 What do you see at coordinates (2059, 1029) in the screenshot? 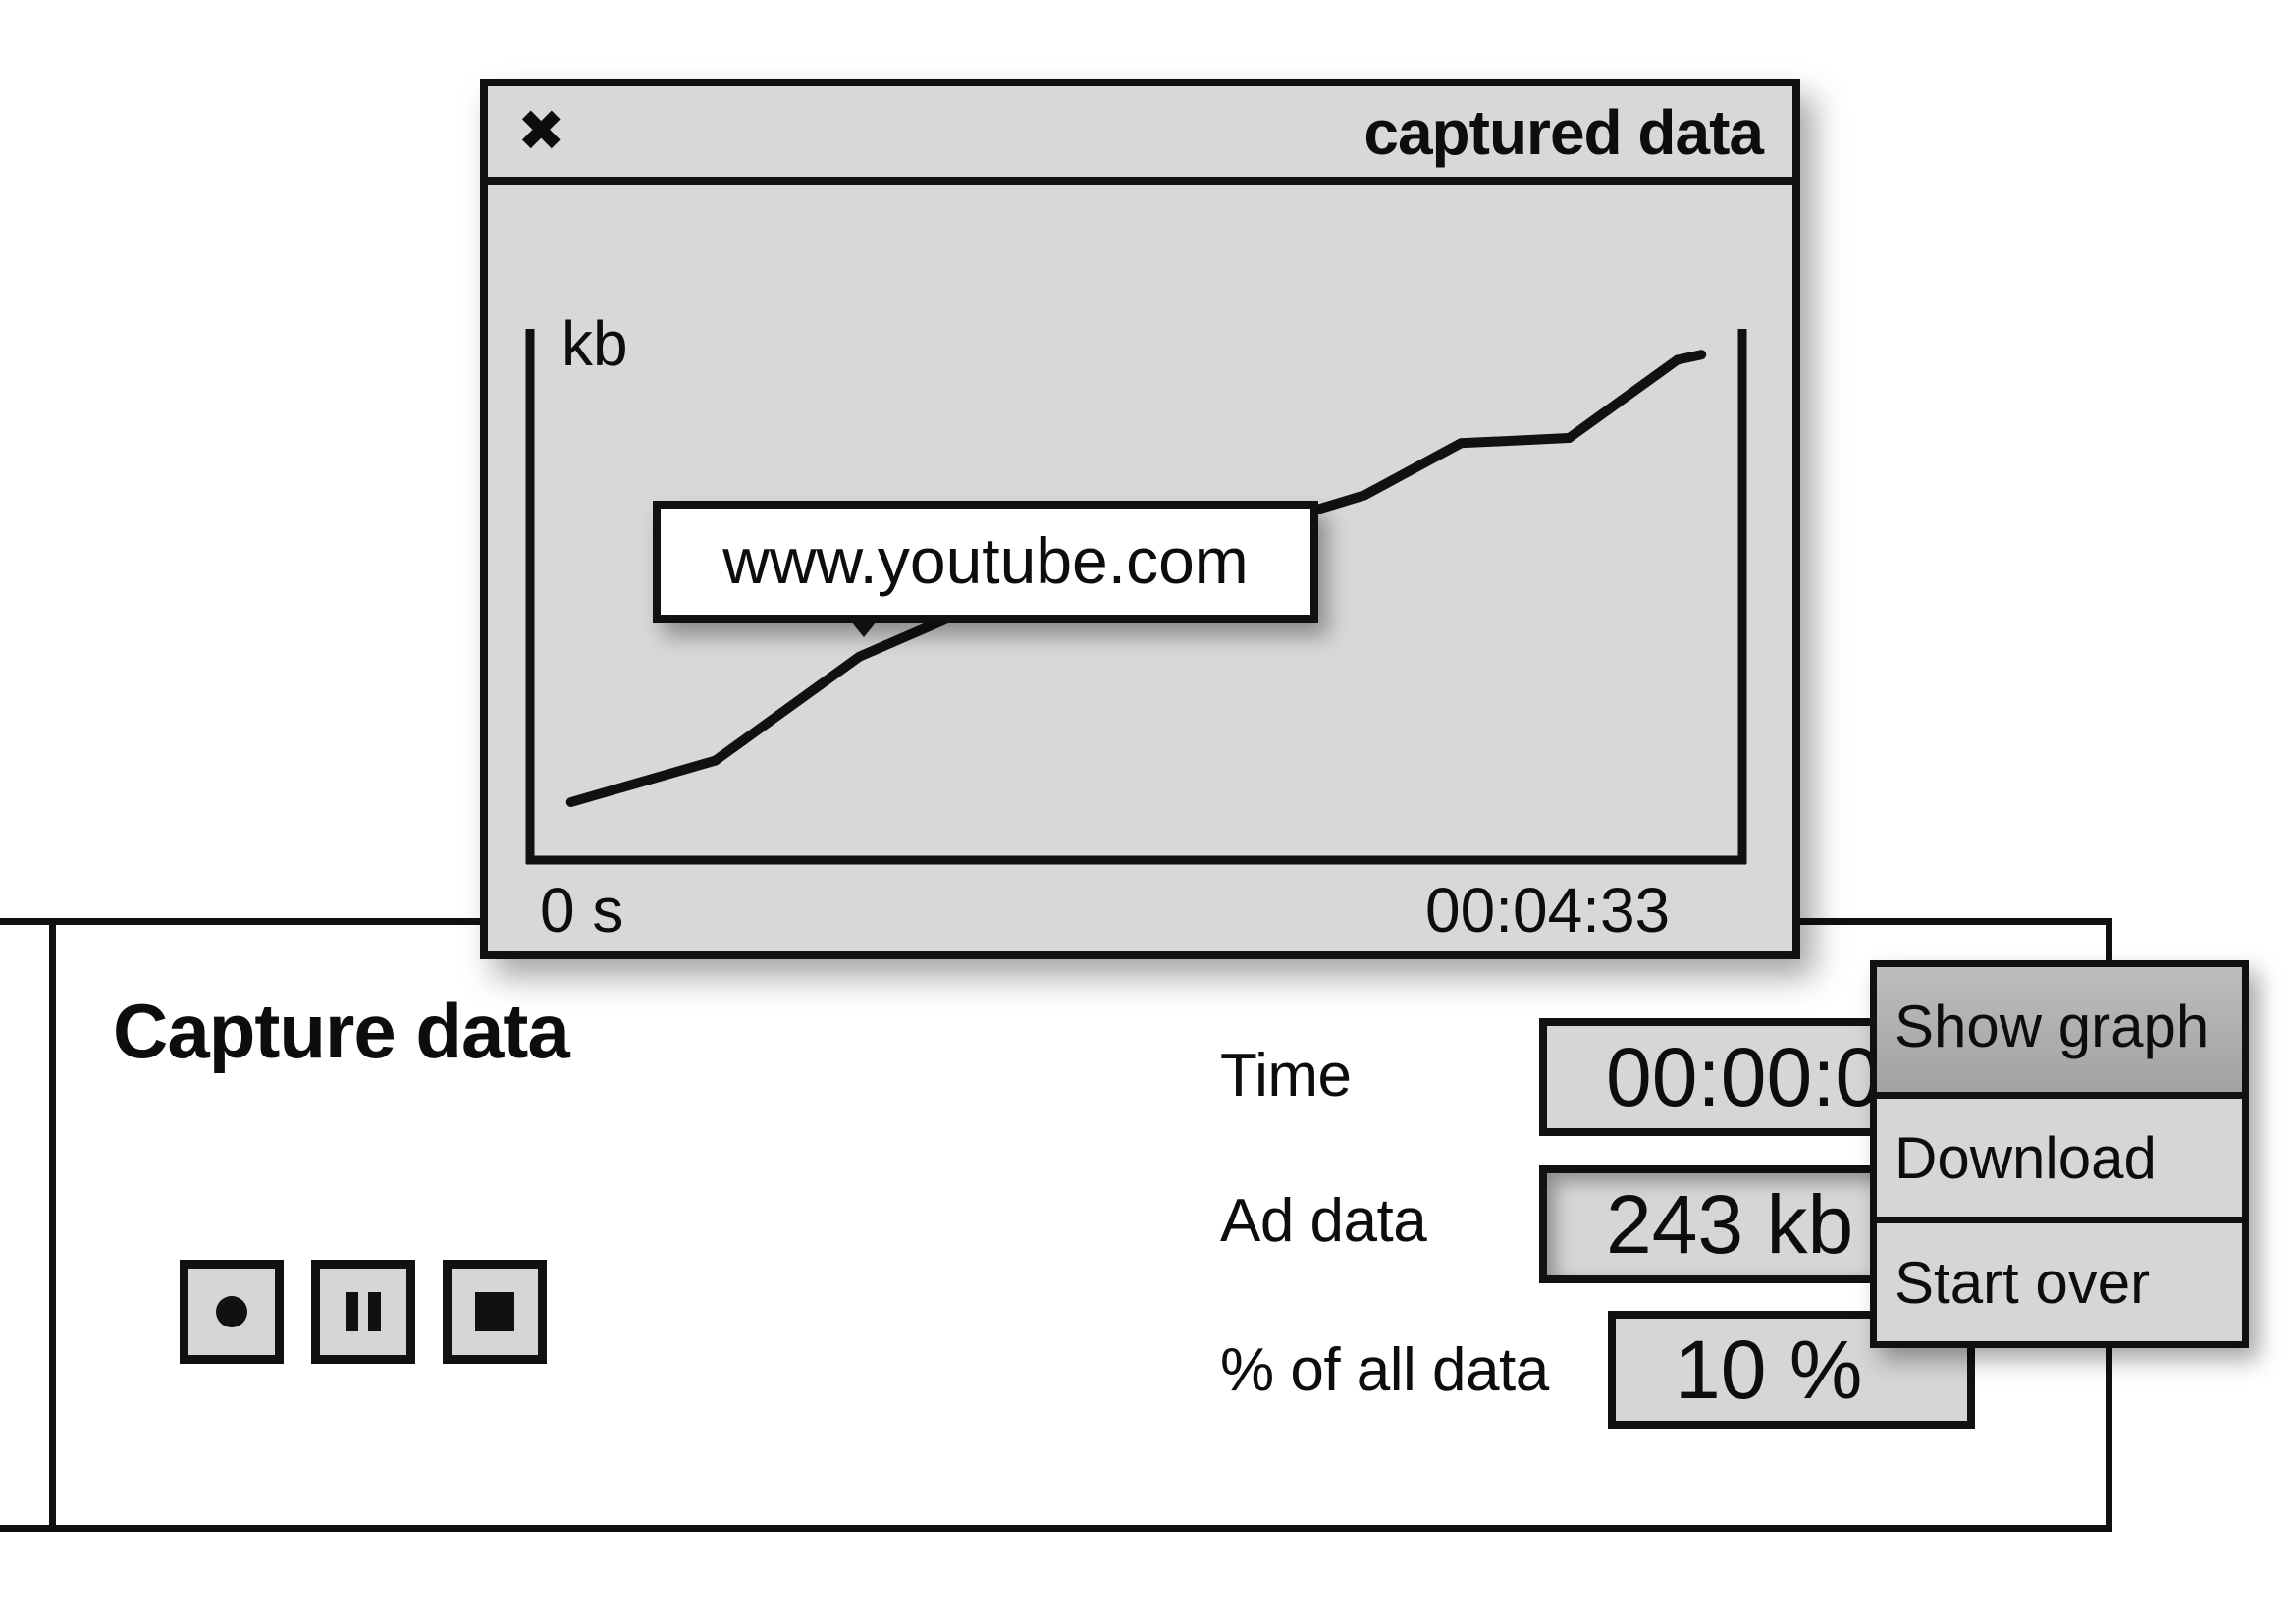
I see `menu-item-show-graph: Show graph` at bounding box center [2059, 1029].